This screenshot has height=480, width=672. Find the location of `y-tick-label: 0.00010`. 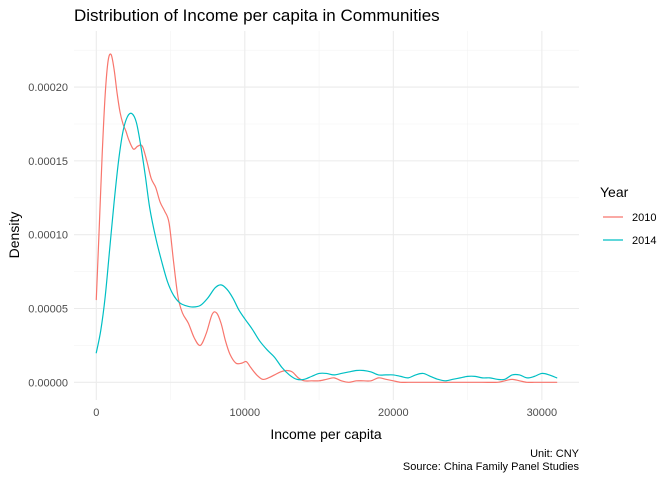

y-tick-label: 0.00010 is located at coordinates (48, 236).